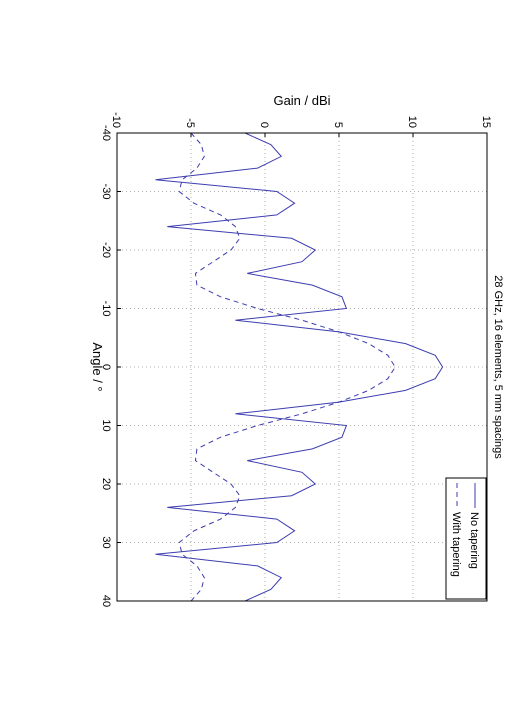 Image resolution: width=507 pixels, height=705 pixels. Describe the element at coordinates (338, 125) in the screenshot. I see `y-tick-label: 5` at that location.